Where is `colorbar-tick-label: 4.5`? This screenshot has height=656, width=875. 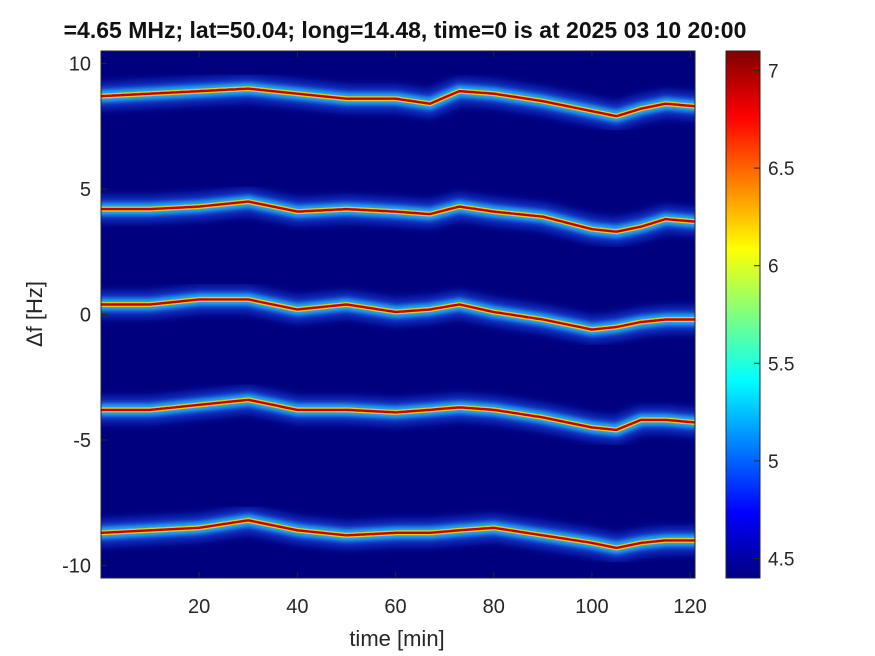 colorbar-tick-label: 4.5 is located at coordinates (781, 559).